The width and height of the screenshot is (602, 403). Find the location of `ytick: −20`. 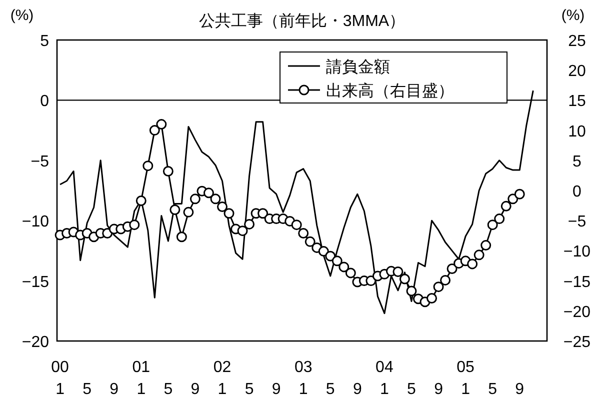

ytick: −20 is located at coordinates (35, 342).